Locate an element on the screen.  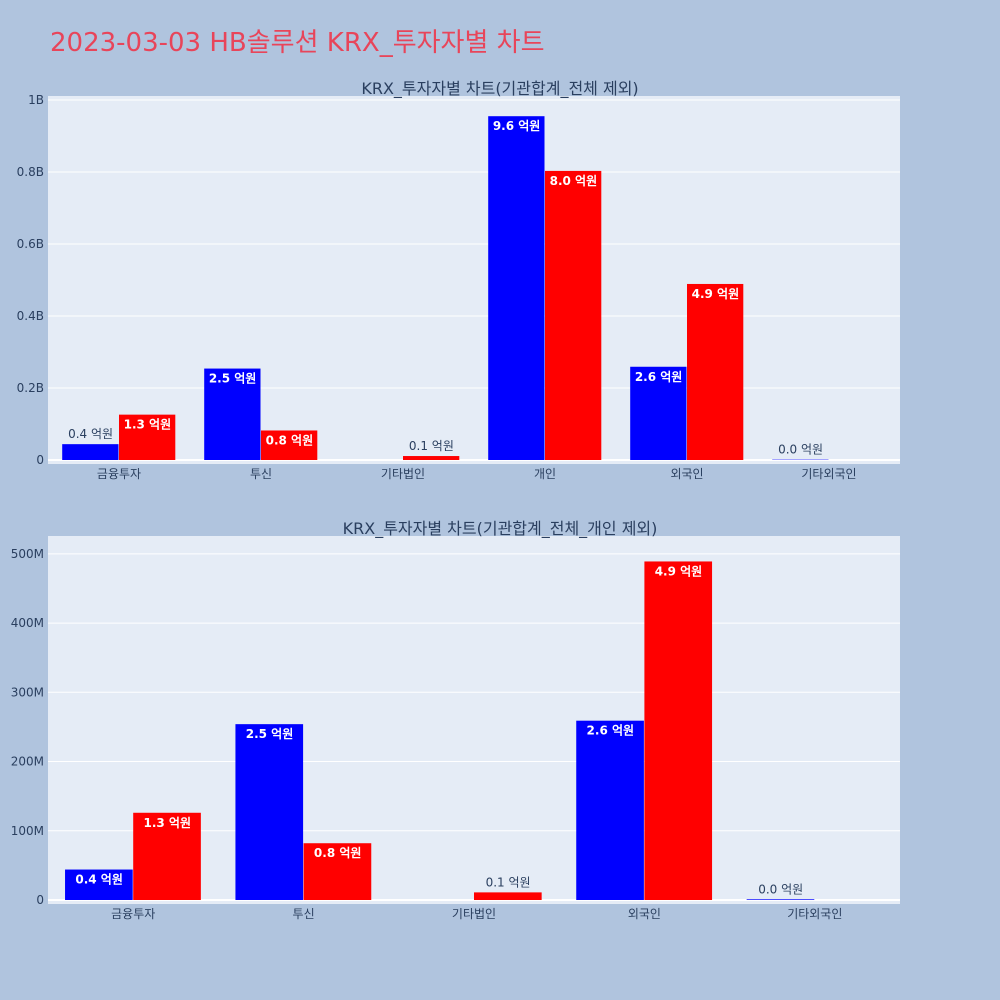
data-label: 9.6 억원 is located at coordinates (517, 126).